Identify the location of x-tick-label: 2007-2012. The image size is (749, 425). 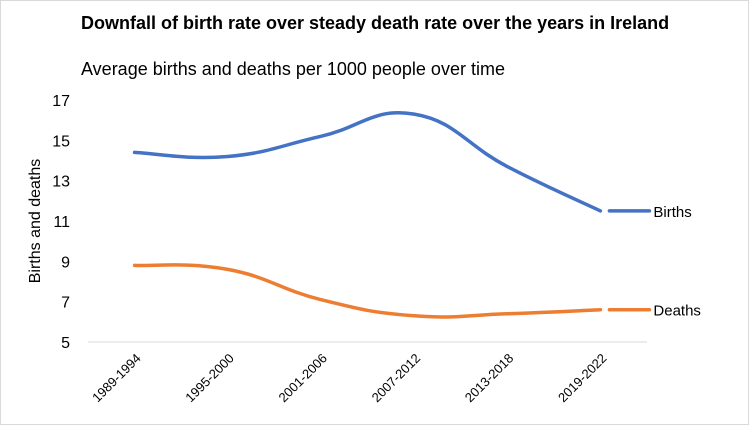
(396, 378).